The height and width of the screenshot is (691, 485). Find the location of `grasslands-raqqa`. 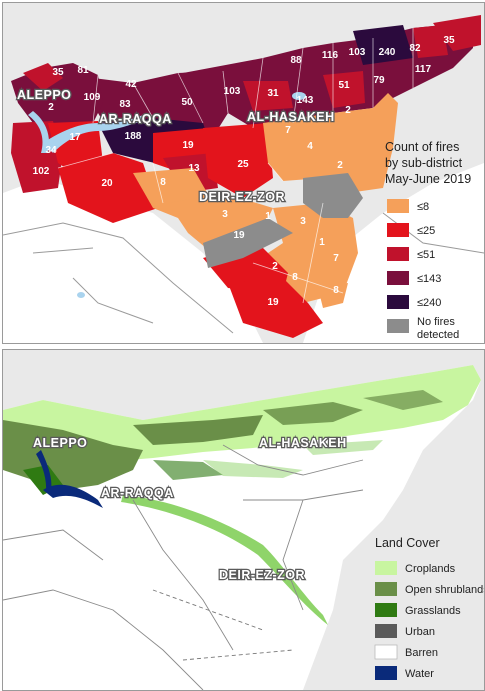

grasslands-raqqa is located at coordinates (188, 470).